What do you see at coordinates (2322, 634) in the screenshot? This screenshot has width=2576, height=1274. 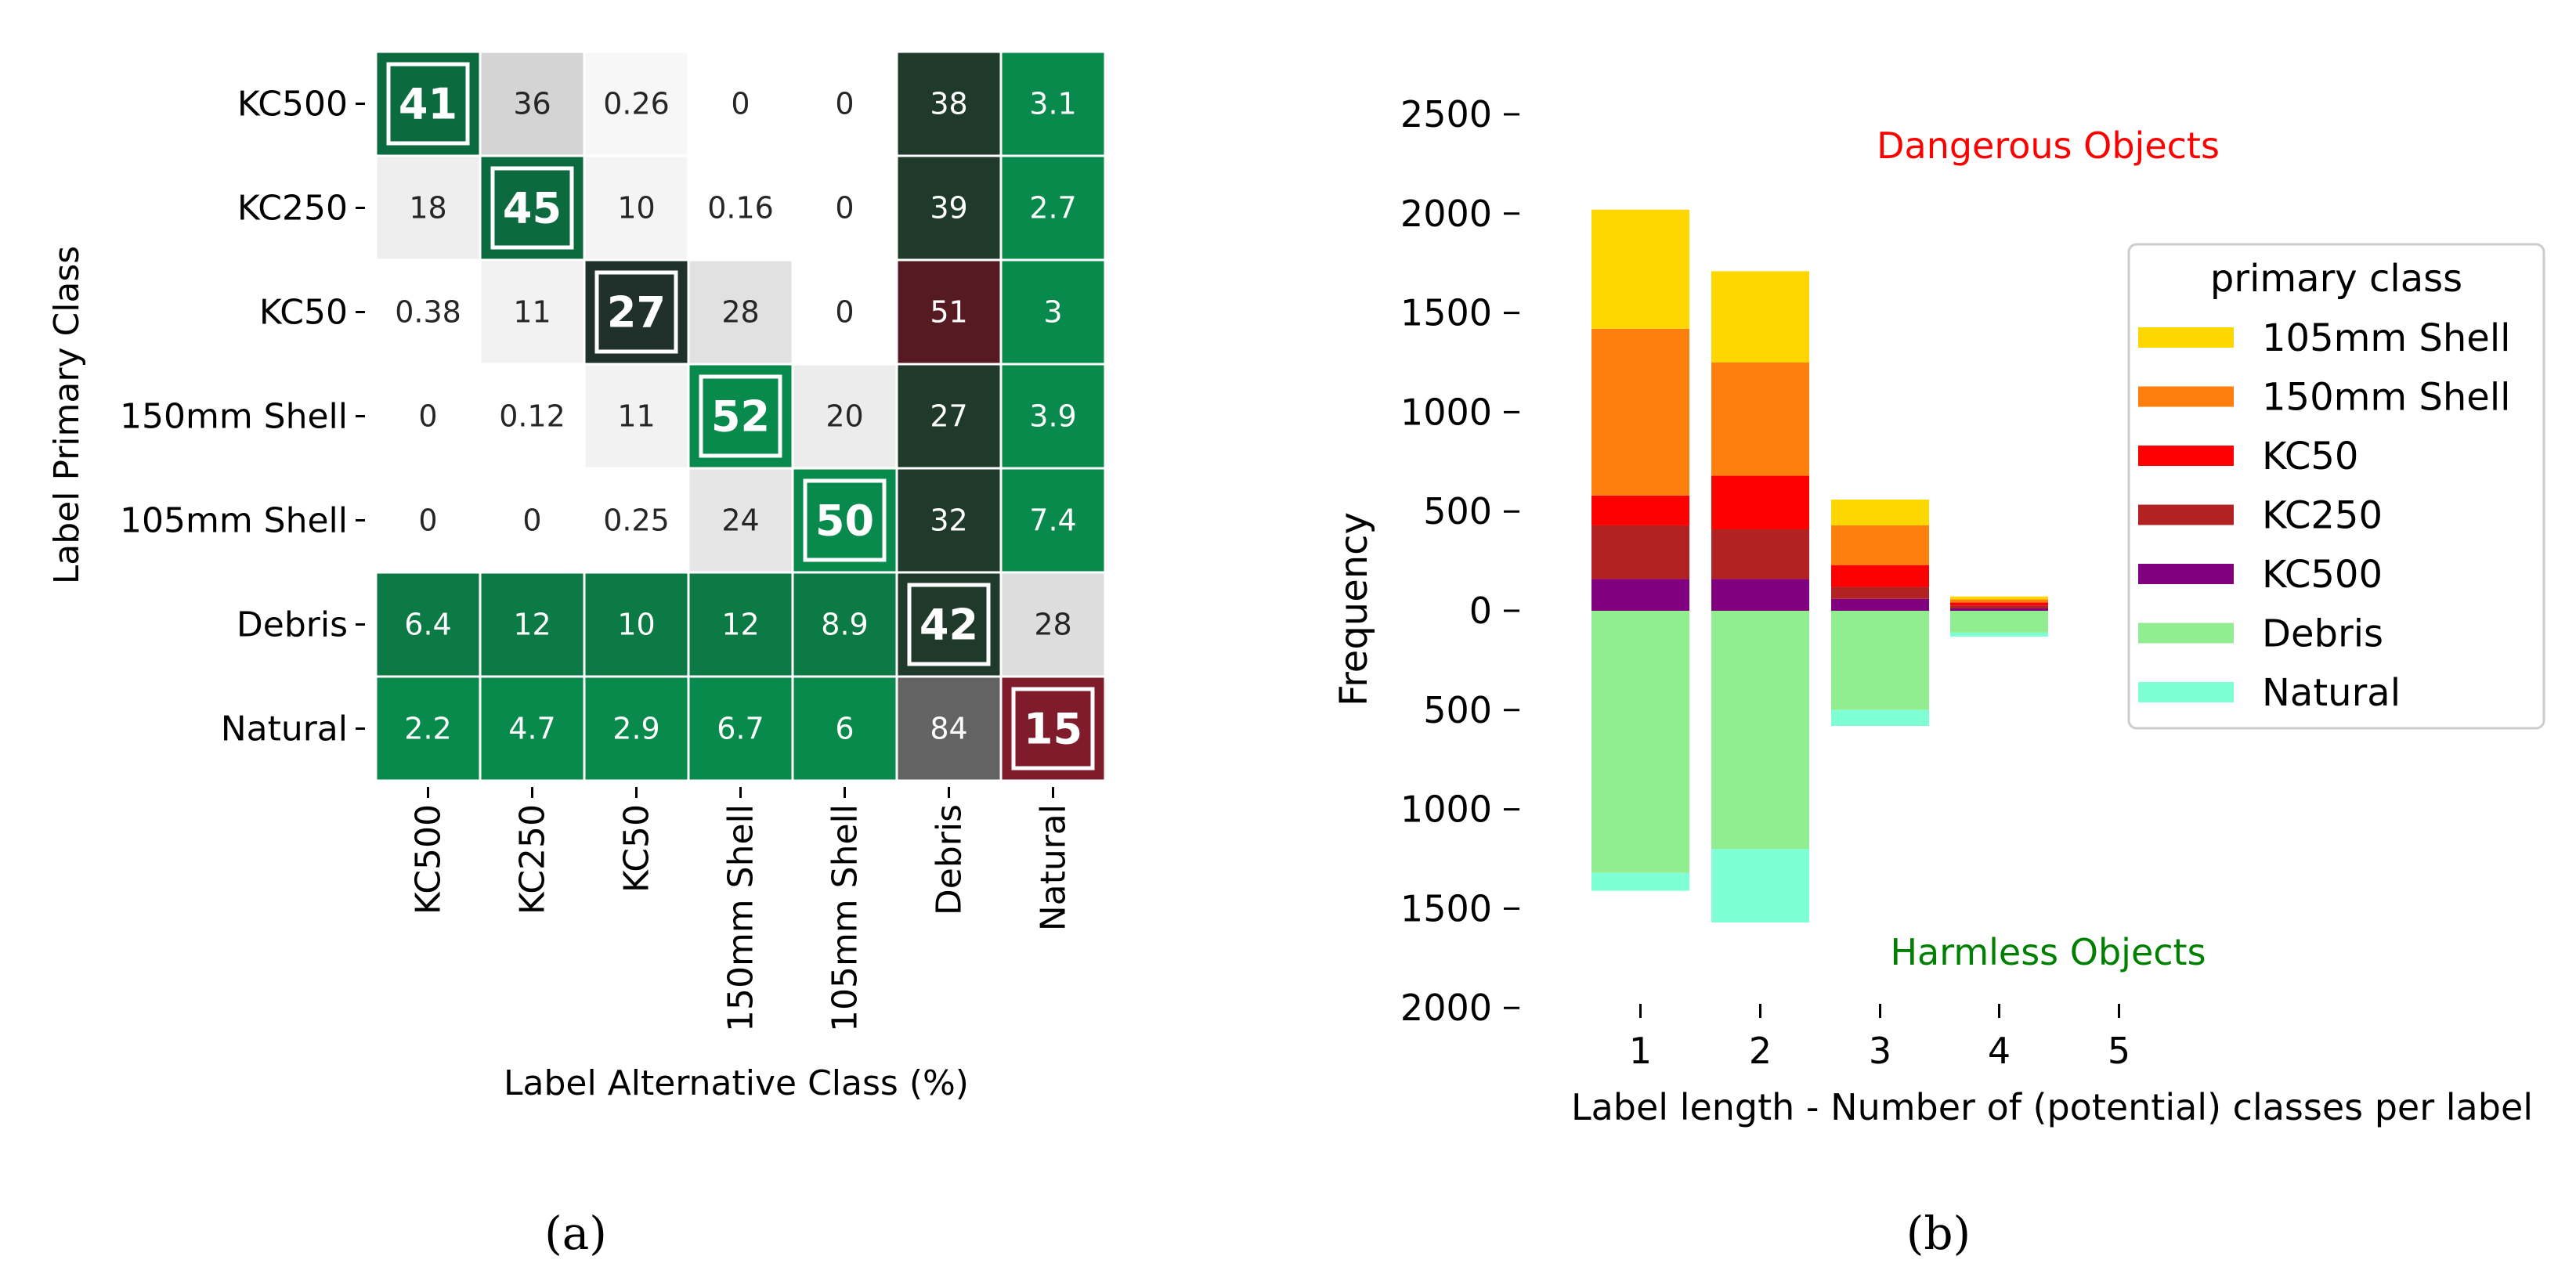 I see `legend-label: Debris` at bounding box center [2322, 634].